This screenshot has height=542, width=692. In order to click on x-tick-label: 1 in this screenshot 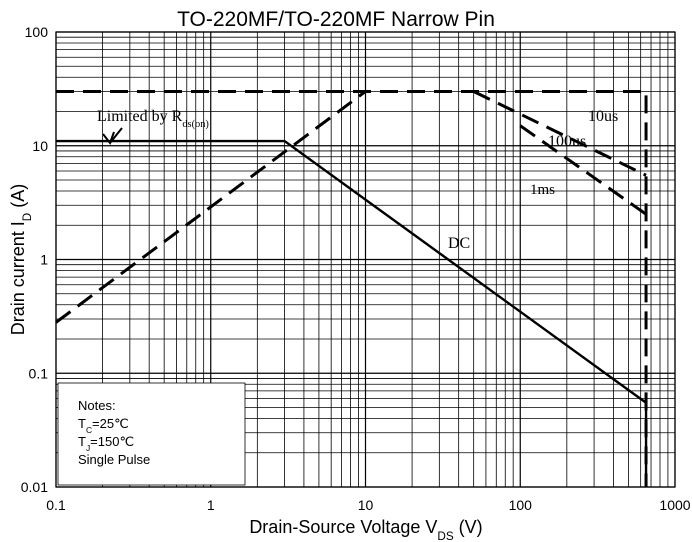, I will do `click(211, 505)`.